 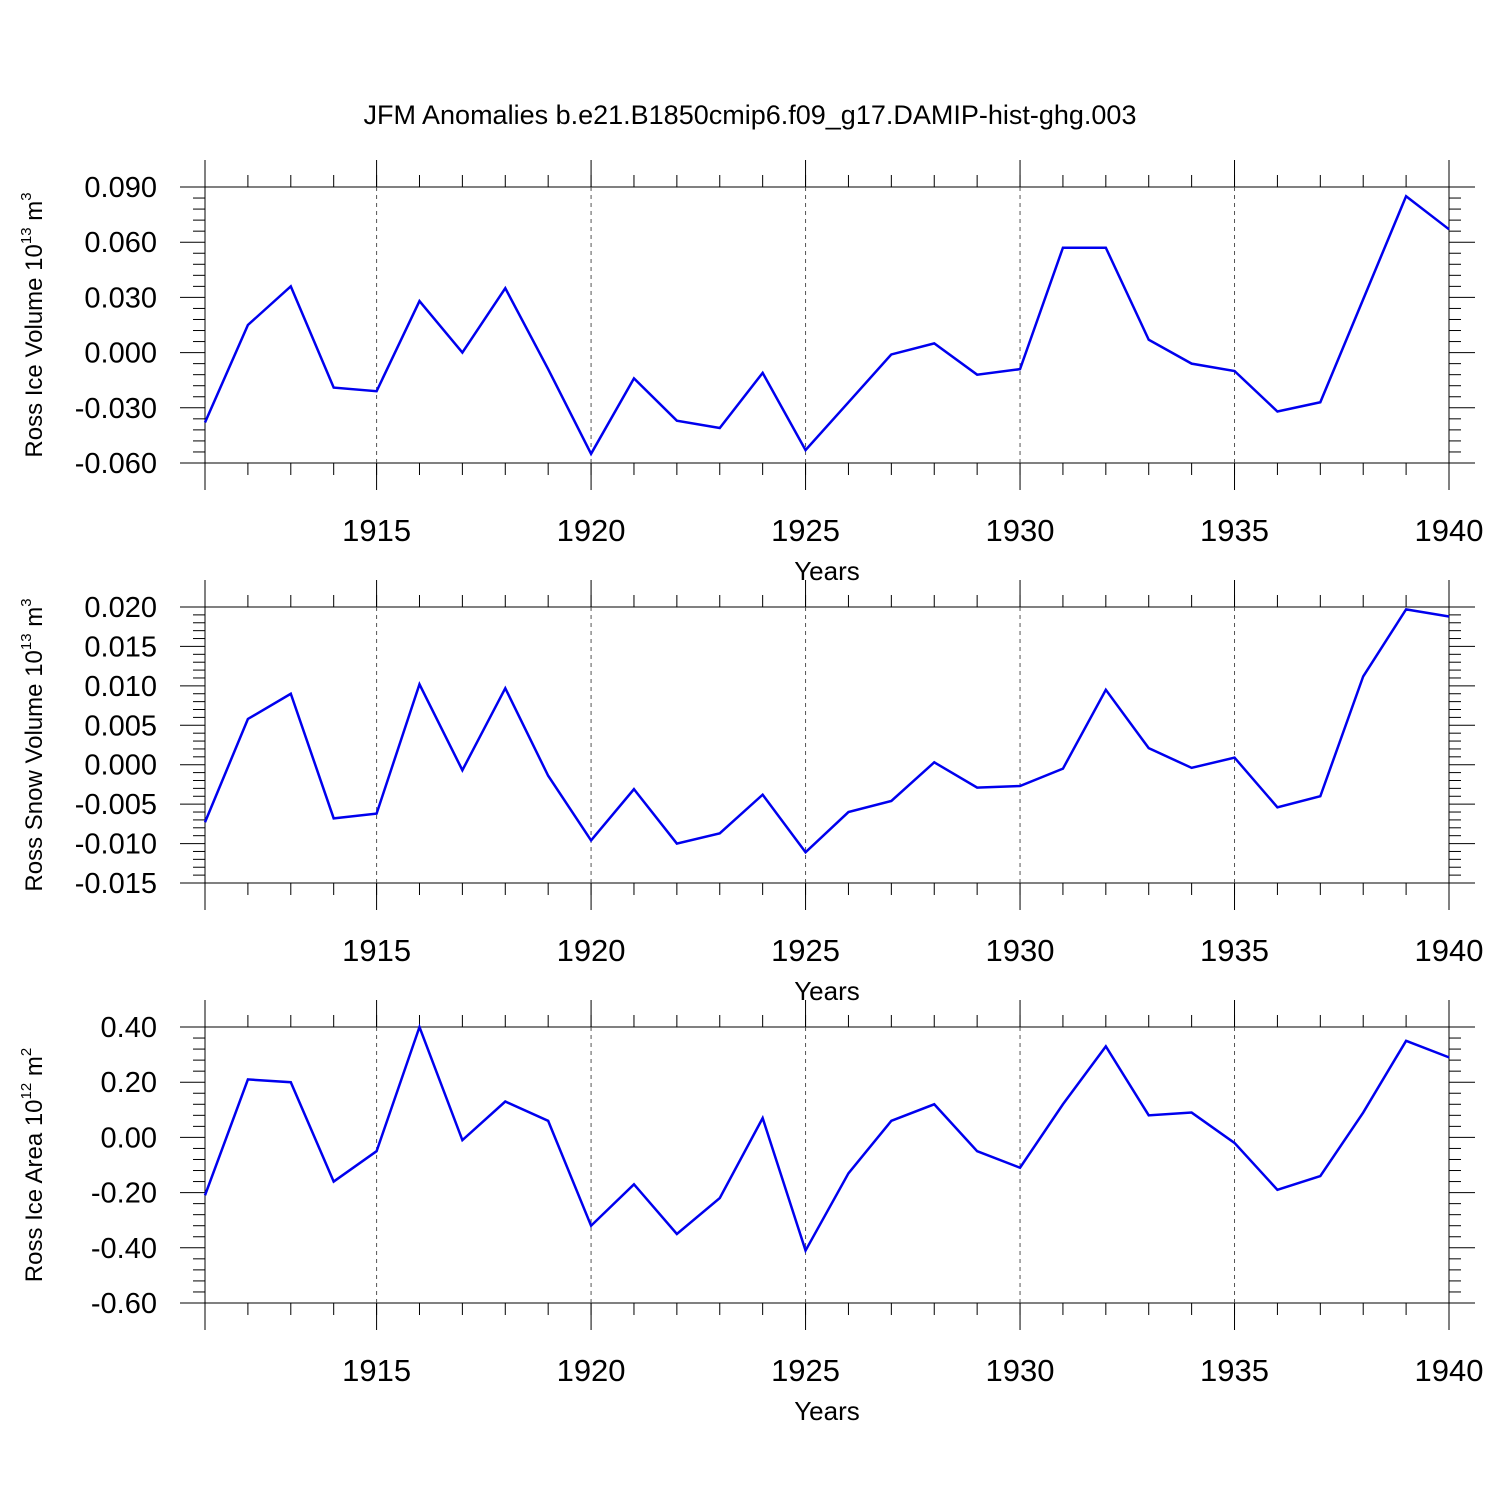 What do you see at coordinates (26, 1052) in the screenshot?
I see `y-axis-label-unit-exponent: 2` at bounding box center [26, 1052].